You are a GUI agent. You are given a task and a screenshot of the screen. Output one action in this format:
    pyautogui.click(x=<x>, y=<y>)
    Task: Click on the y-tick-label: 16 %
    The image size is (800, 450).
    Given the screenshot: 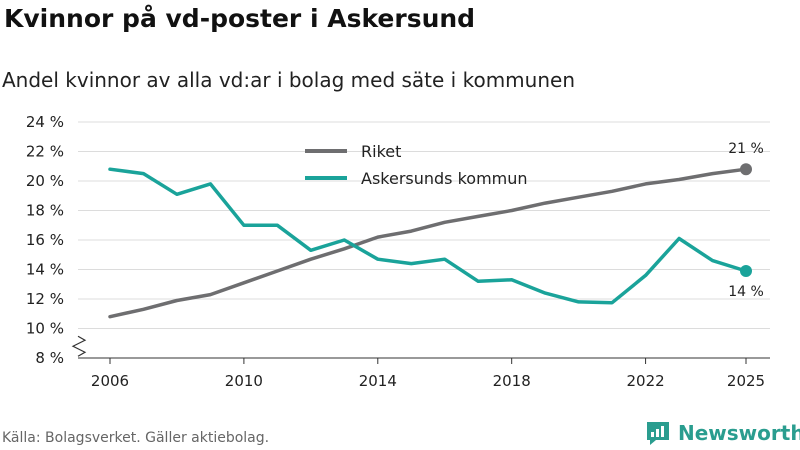 What is the action you would take?
    pyautogui.click(x=45, y=240)
    